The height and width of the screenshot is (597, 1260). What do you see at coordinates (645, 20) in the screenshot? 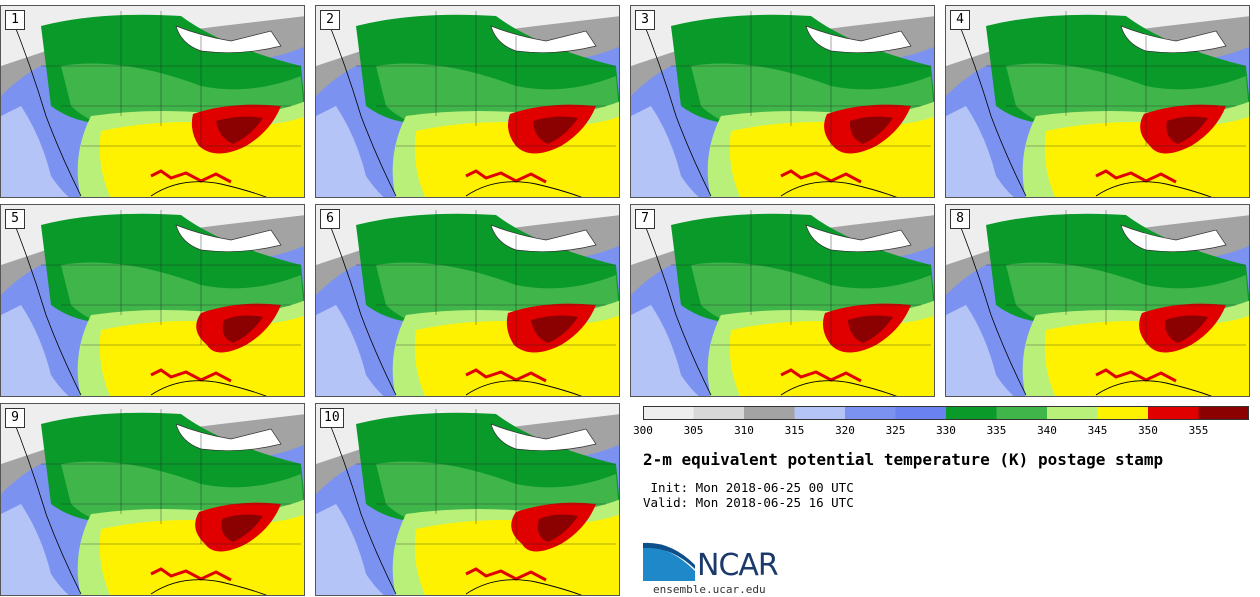
I see `member-label: 3` at bounding box center [645, 20].